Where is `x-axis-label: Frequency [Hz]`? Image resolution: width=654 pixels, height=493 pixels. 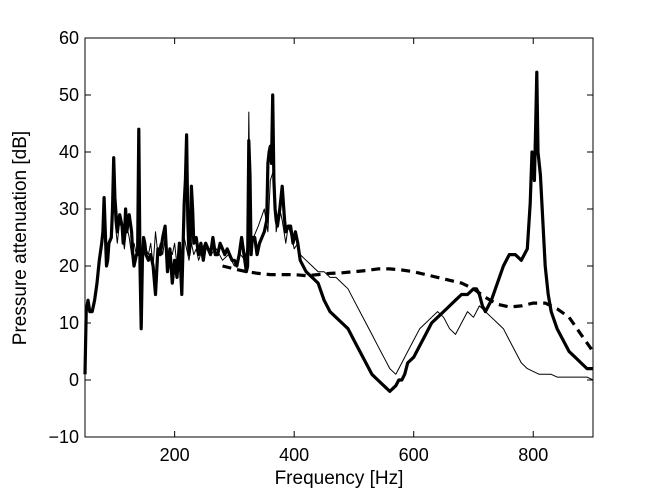 x-axis-label: Frequency [Hz] is located at coordinates (339, 478).